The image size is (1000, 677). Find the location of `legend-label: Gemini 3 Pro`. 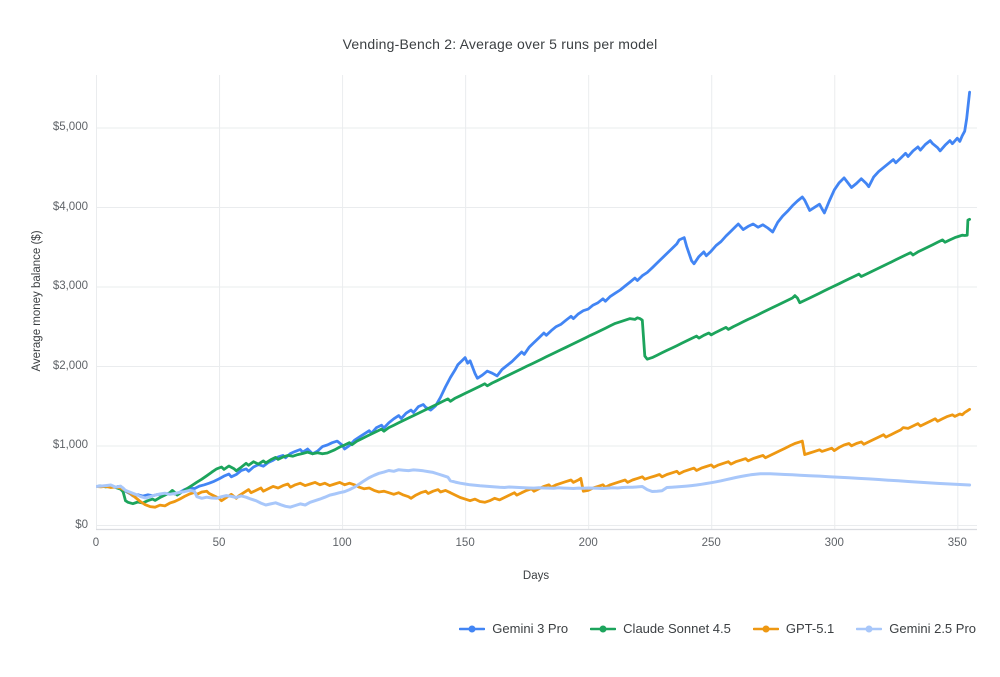

legend-label: Gemini 3 Pro is located at coordinates (530, 628).